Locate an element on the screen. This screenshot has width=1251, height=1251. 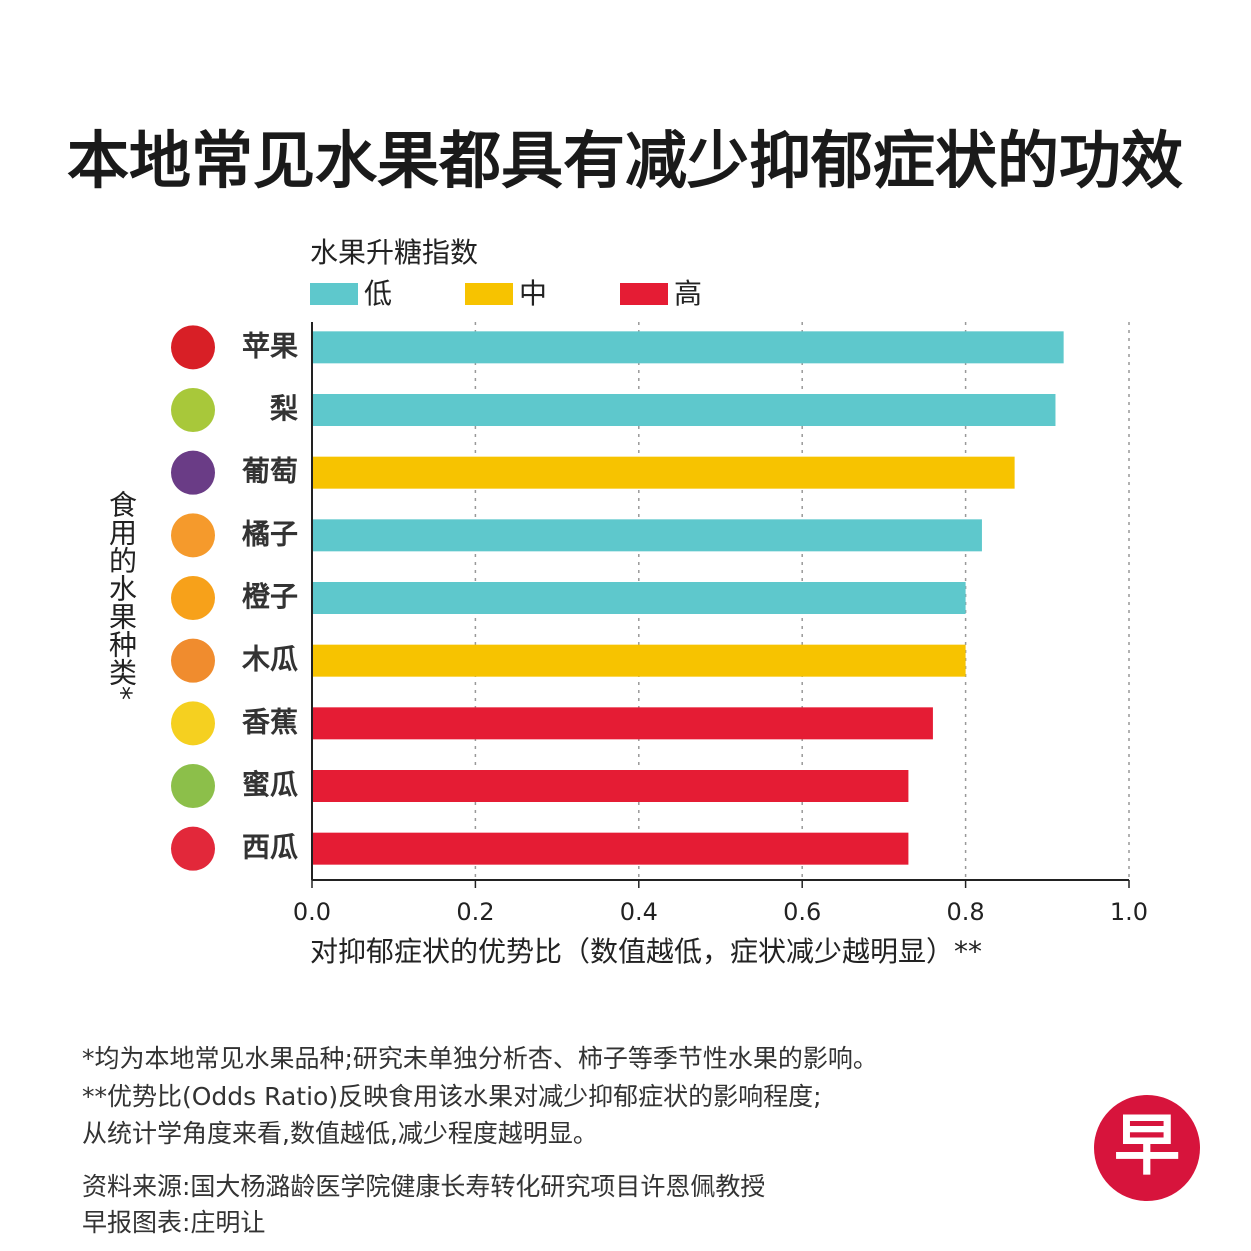
x-tick-label: 0.0 is located at coordinates (312, 912).